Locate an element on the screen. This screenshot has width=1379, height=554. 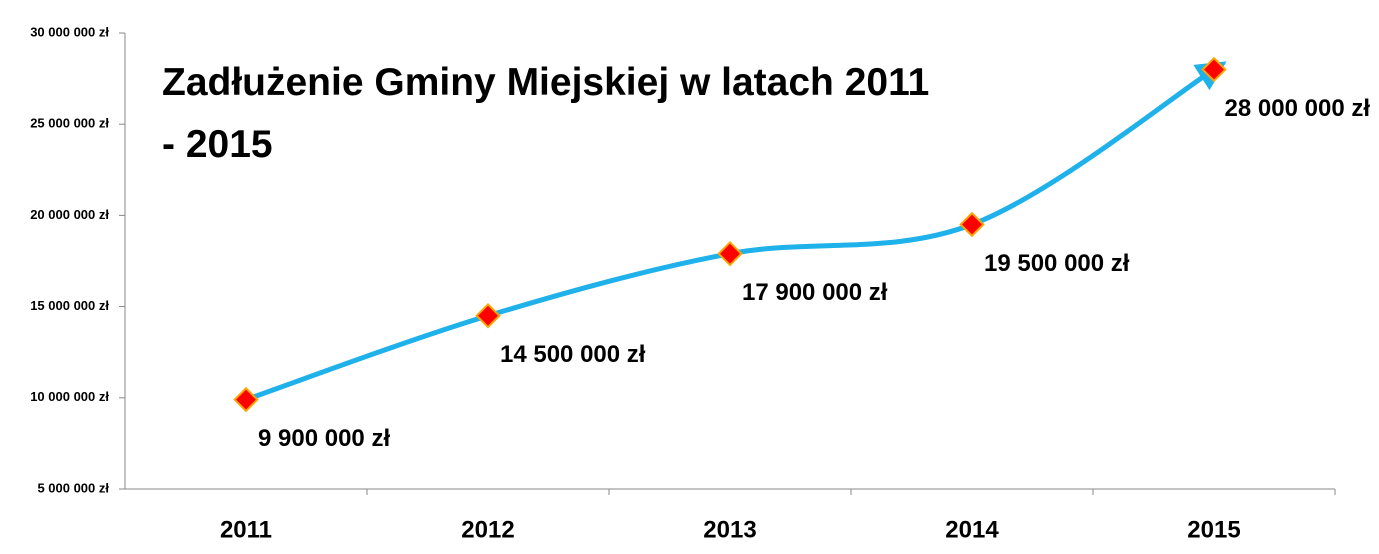
x-tick-label: 2014 is located at coordinates (972, 529).